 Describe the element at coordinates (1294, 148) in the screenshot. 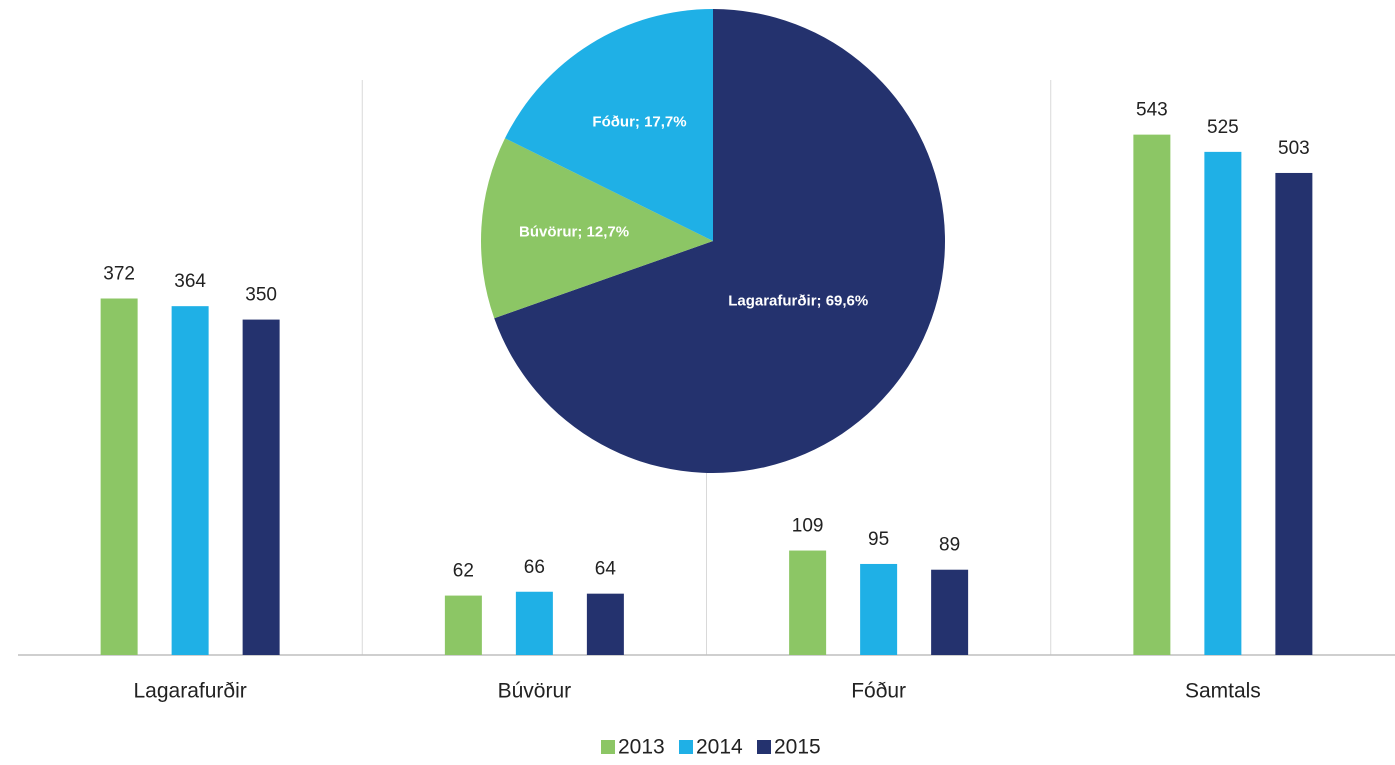

I see `data-label: 503` at that location.